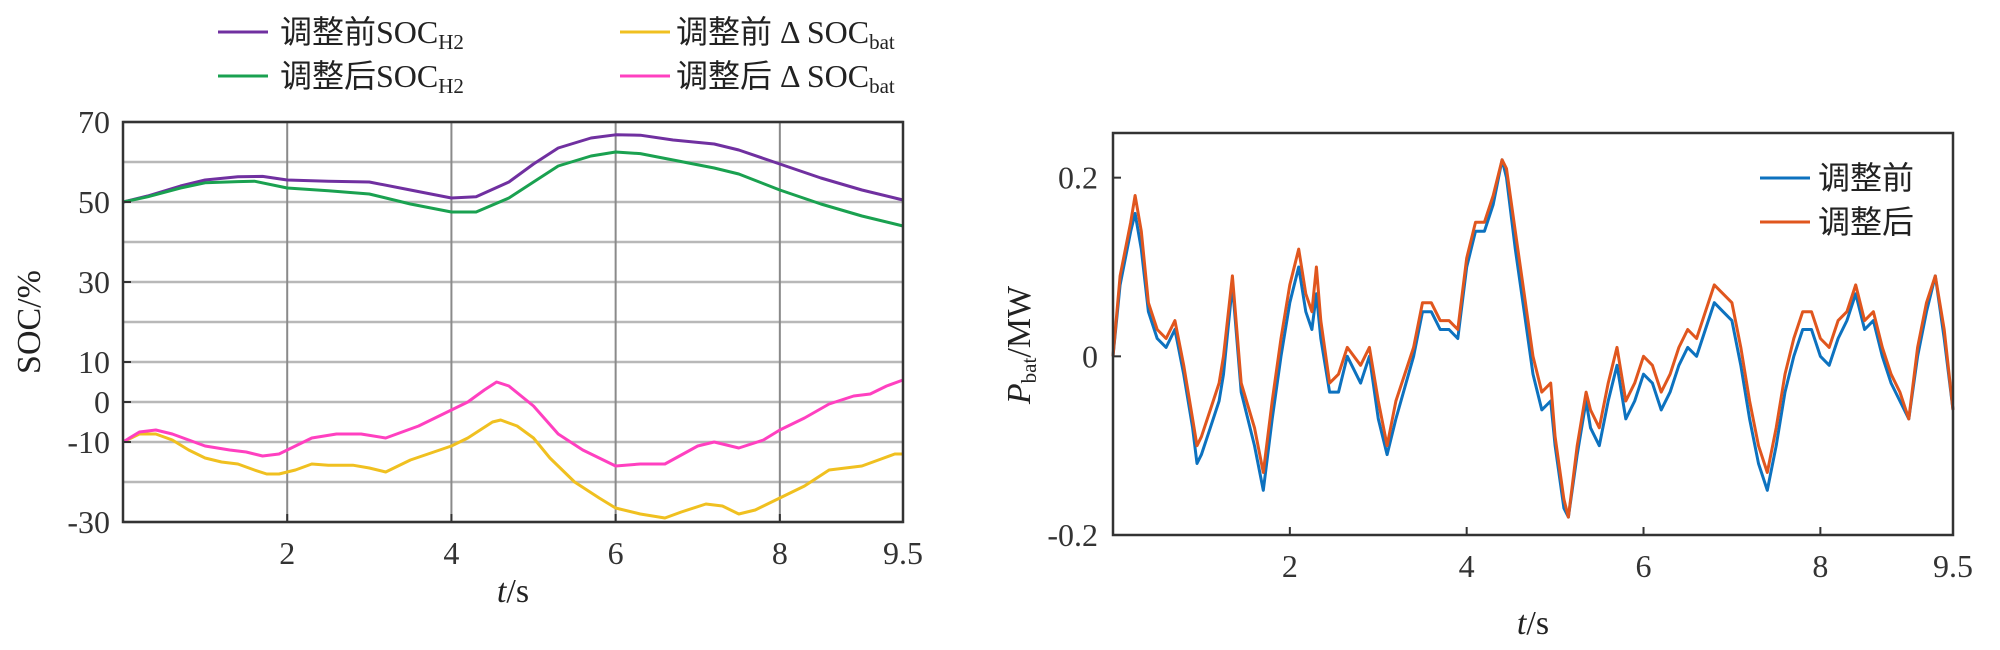 The height and width of the screenshot is (650, 2000). Describe the element at coordinates (94, 202) in the screenshot. I see `c0-ytick-label-1: 50` at that location.